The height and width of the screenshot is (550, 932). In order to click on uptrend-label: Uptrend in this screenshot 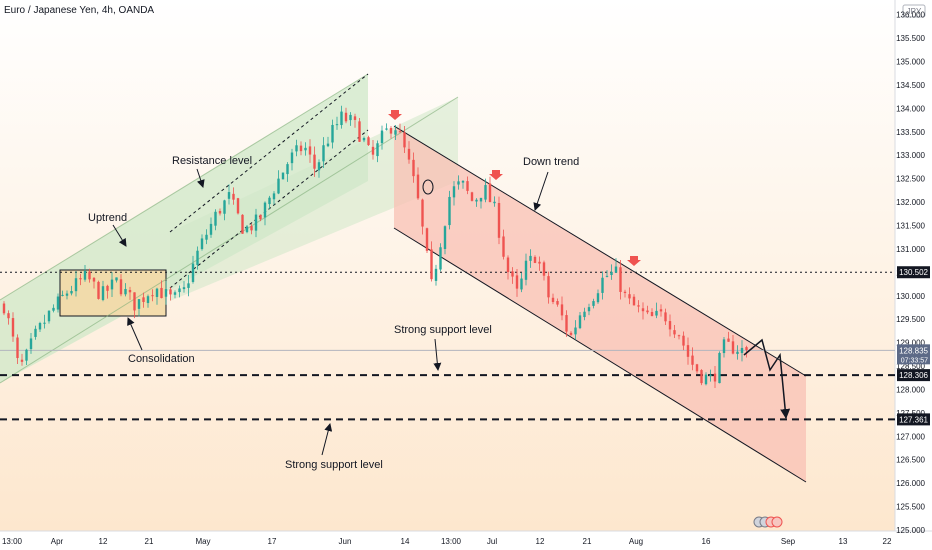, I will do `click(107, 218)`.